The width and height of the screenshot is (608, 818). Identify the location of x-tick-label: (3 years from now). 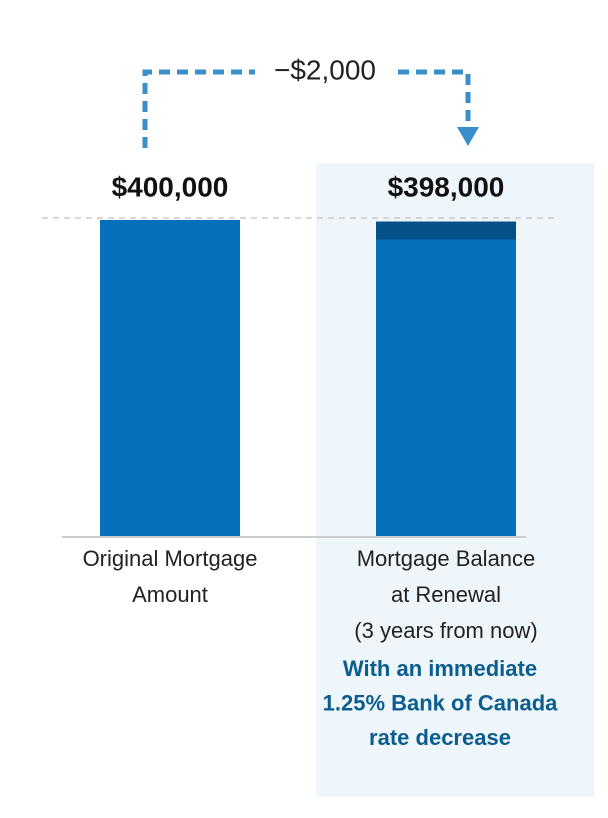
(445, 630).